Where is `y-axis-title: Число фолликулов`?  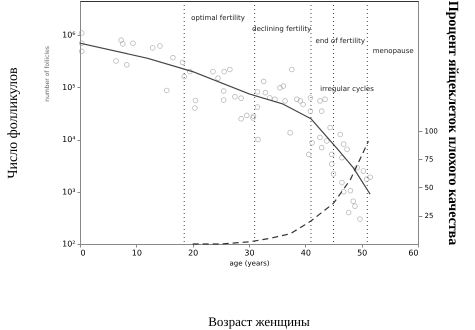 y-axis-title: Число фолликулов is located at coordinates (14, 123).